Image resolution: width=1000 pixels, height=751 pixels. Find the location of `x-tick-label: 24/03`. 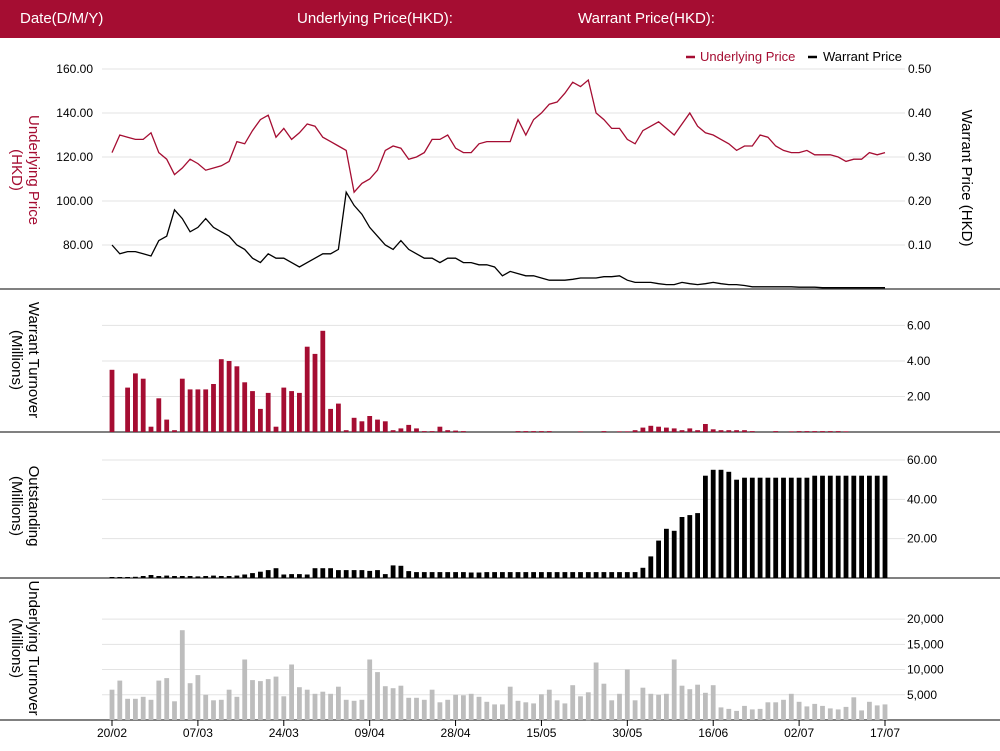

x-tick-label: 24/03 is located at coordinates (284, 733).